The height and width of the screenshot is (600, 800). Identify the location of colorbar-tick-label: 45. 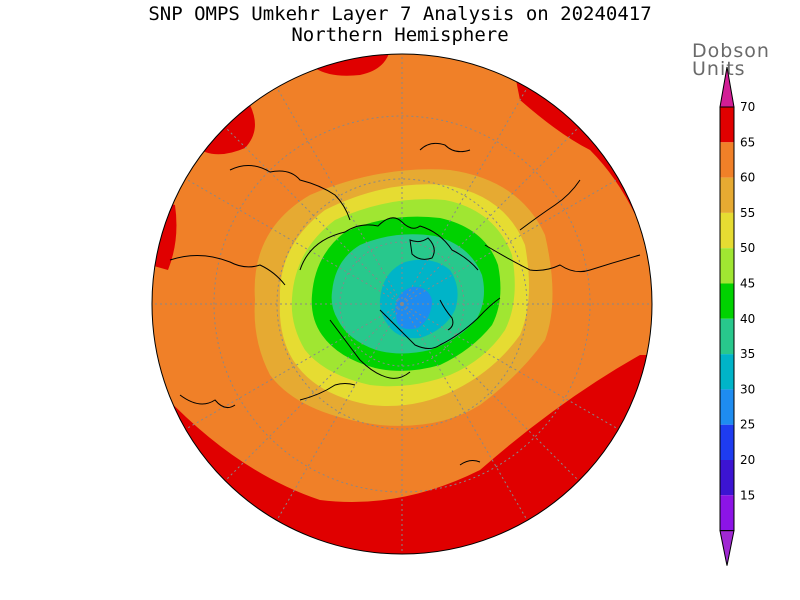
(747, 284).